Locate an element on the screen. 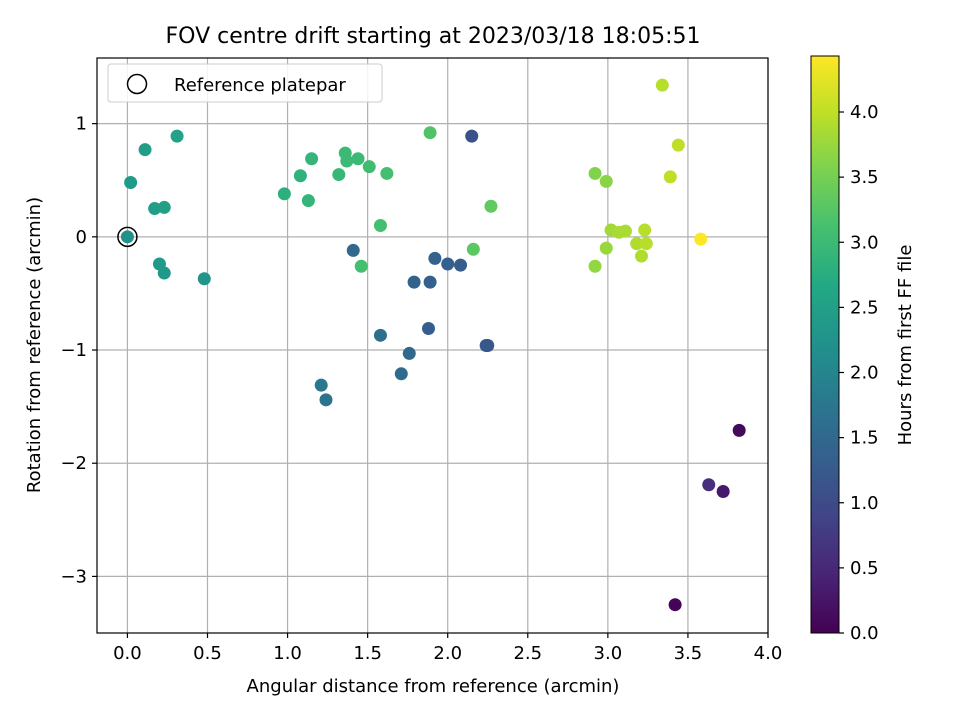 This screenshot has width=960, height=720. x-tick-label: 3.0 is located at coordinates (608, 653).